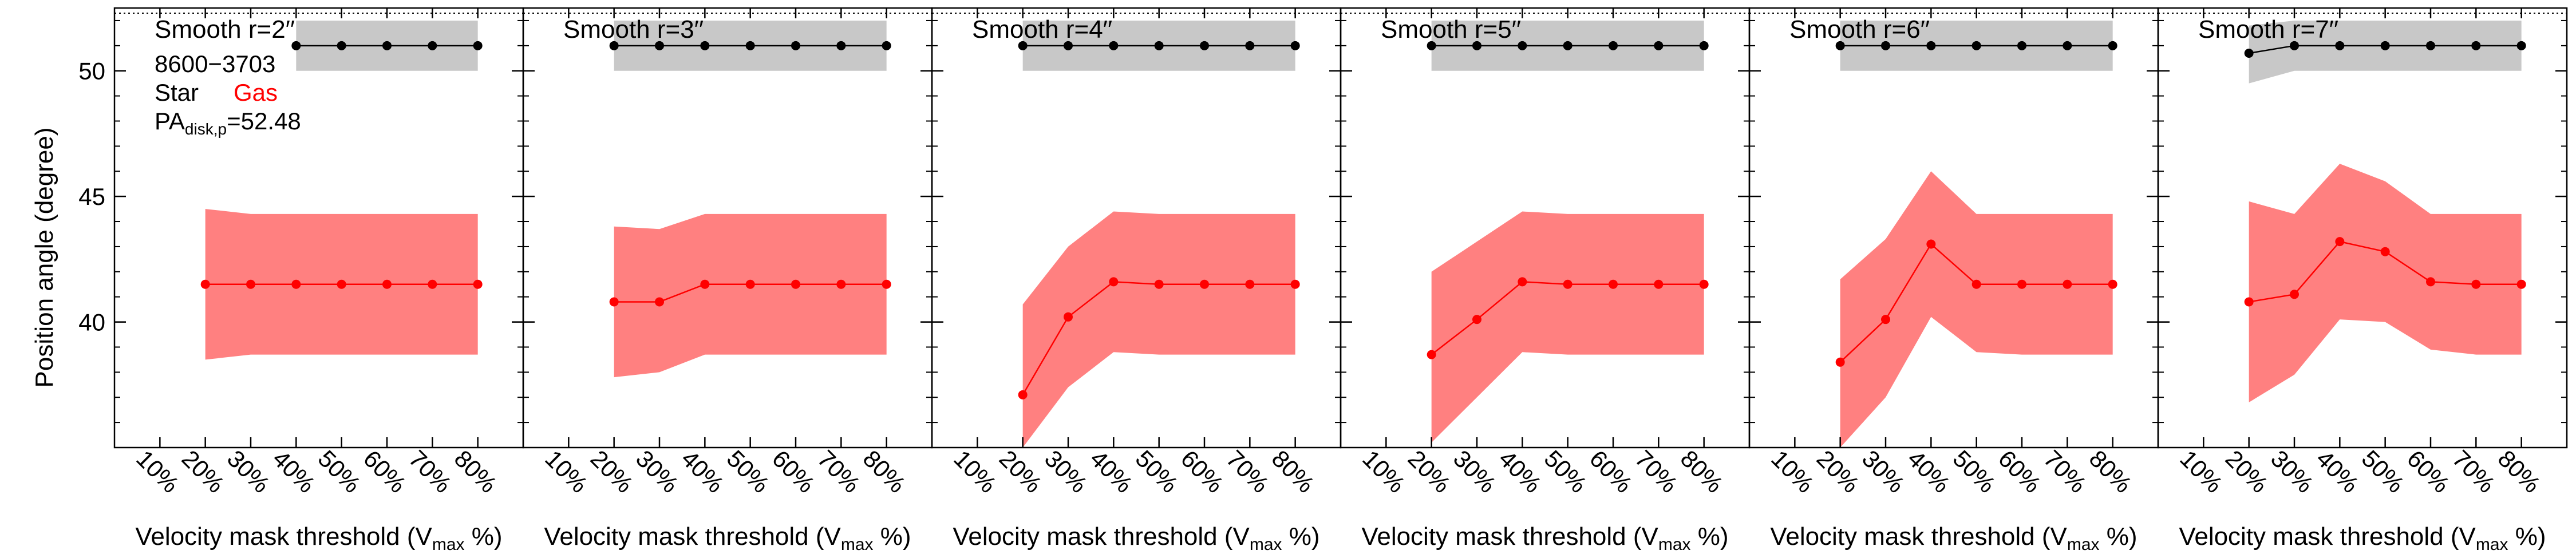 The height and width of the screenshot is (558, 2576). I want to click on panel-title: Smooth r=6′′, so click(1859, 29).